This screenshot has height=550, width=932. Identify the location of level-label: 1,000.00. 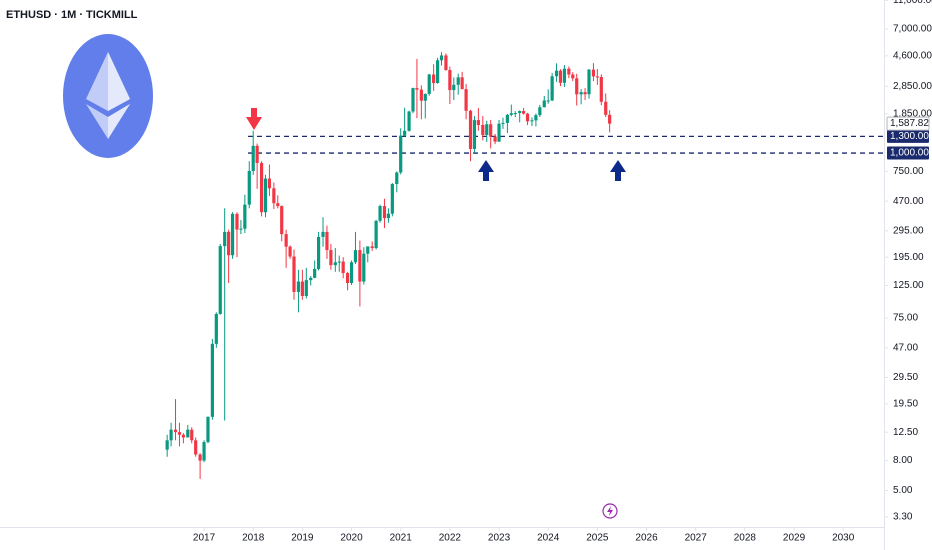
(909, 153).